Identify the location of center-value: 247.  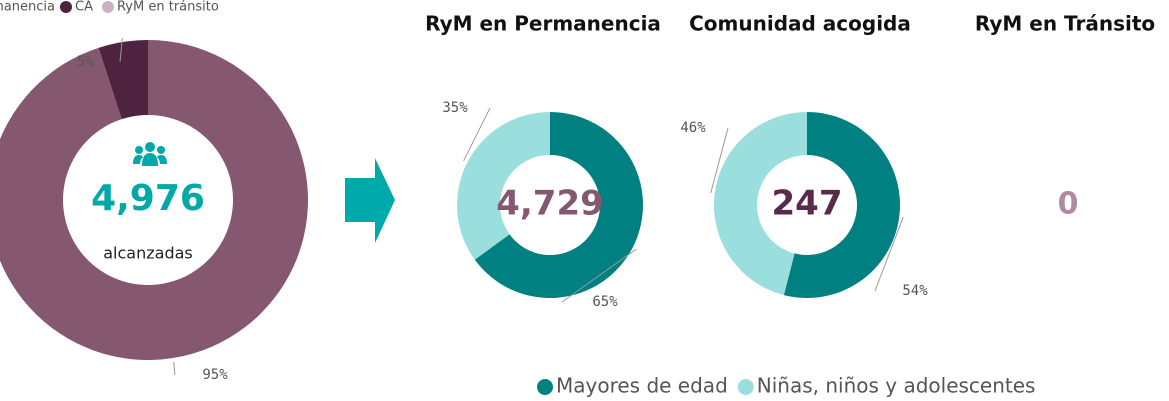
(807, 204).